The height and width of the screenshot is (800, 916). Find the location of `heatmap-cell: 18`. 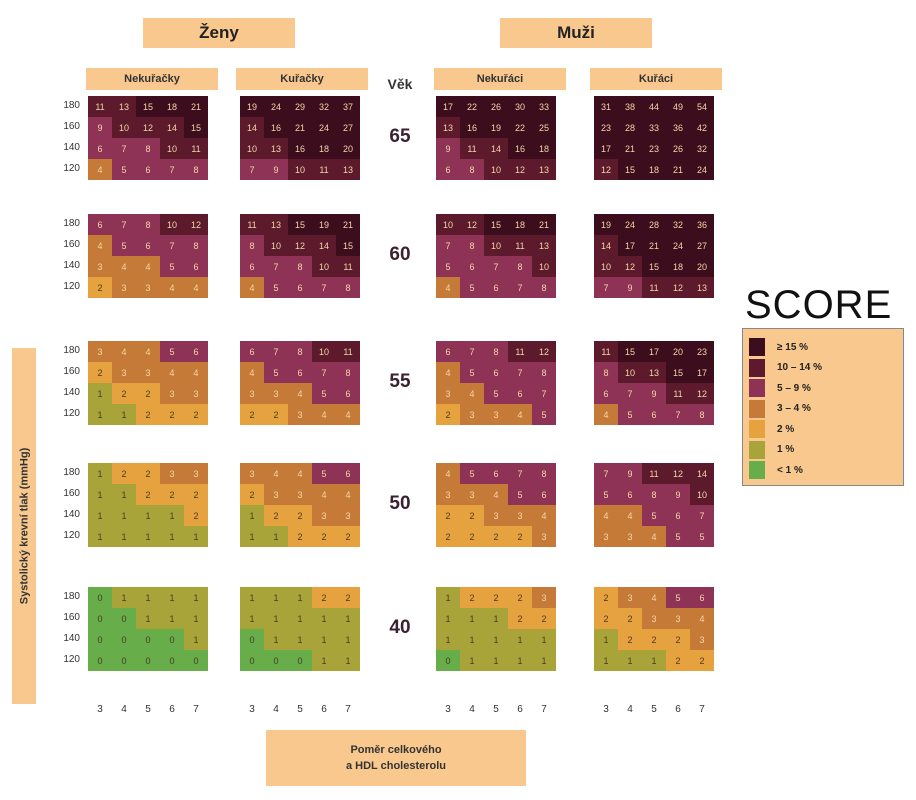

heatmap-cell: 18 is located at coordinates (544, 148).